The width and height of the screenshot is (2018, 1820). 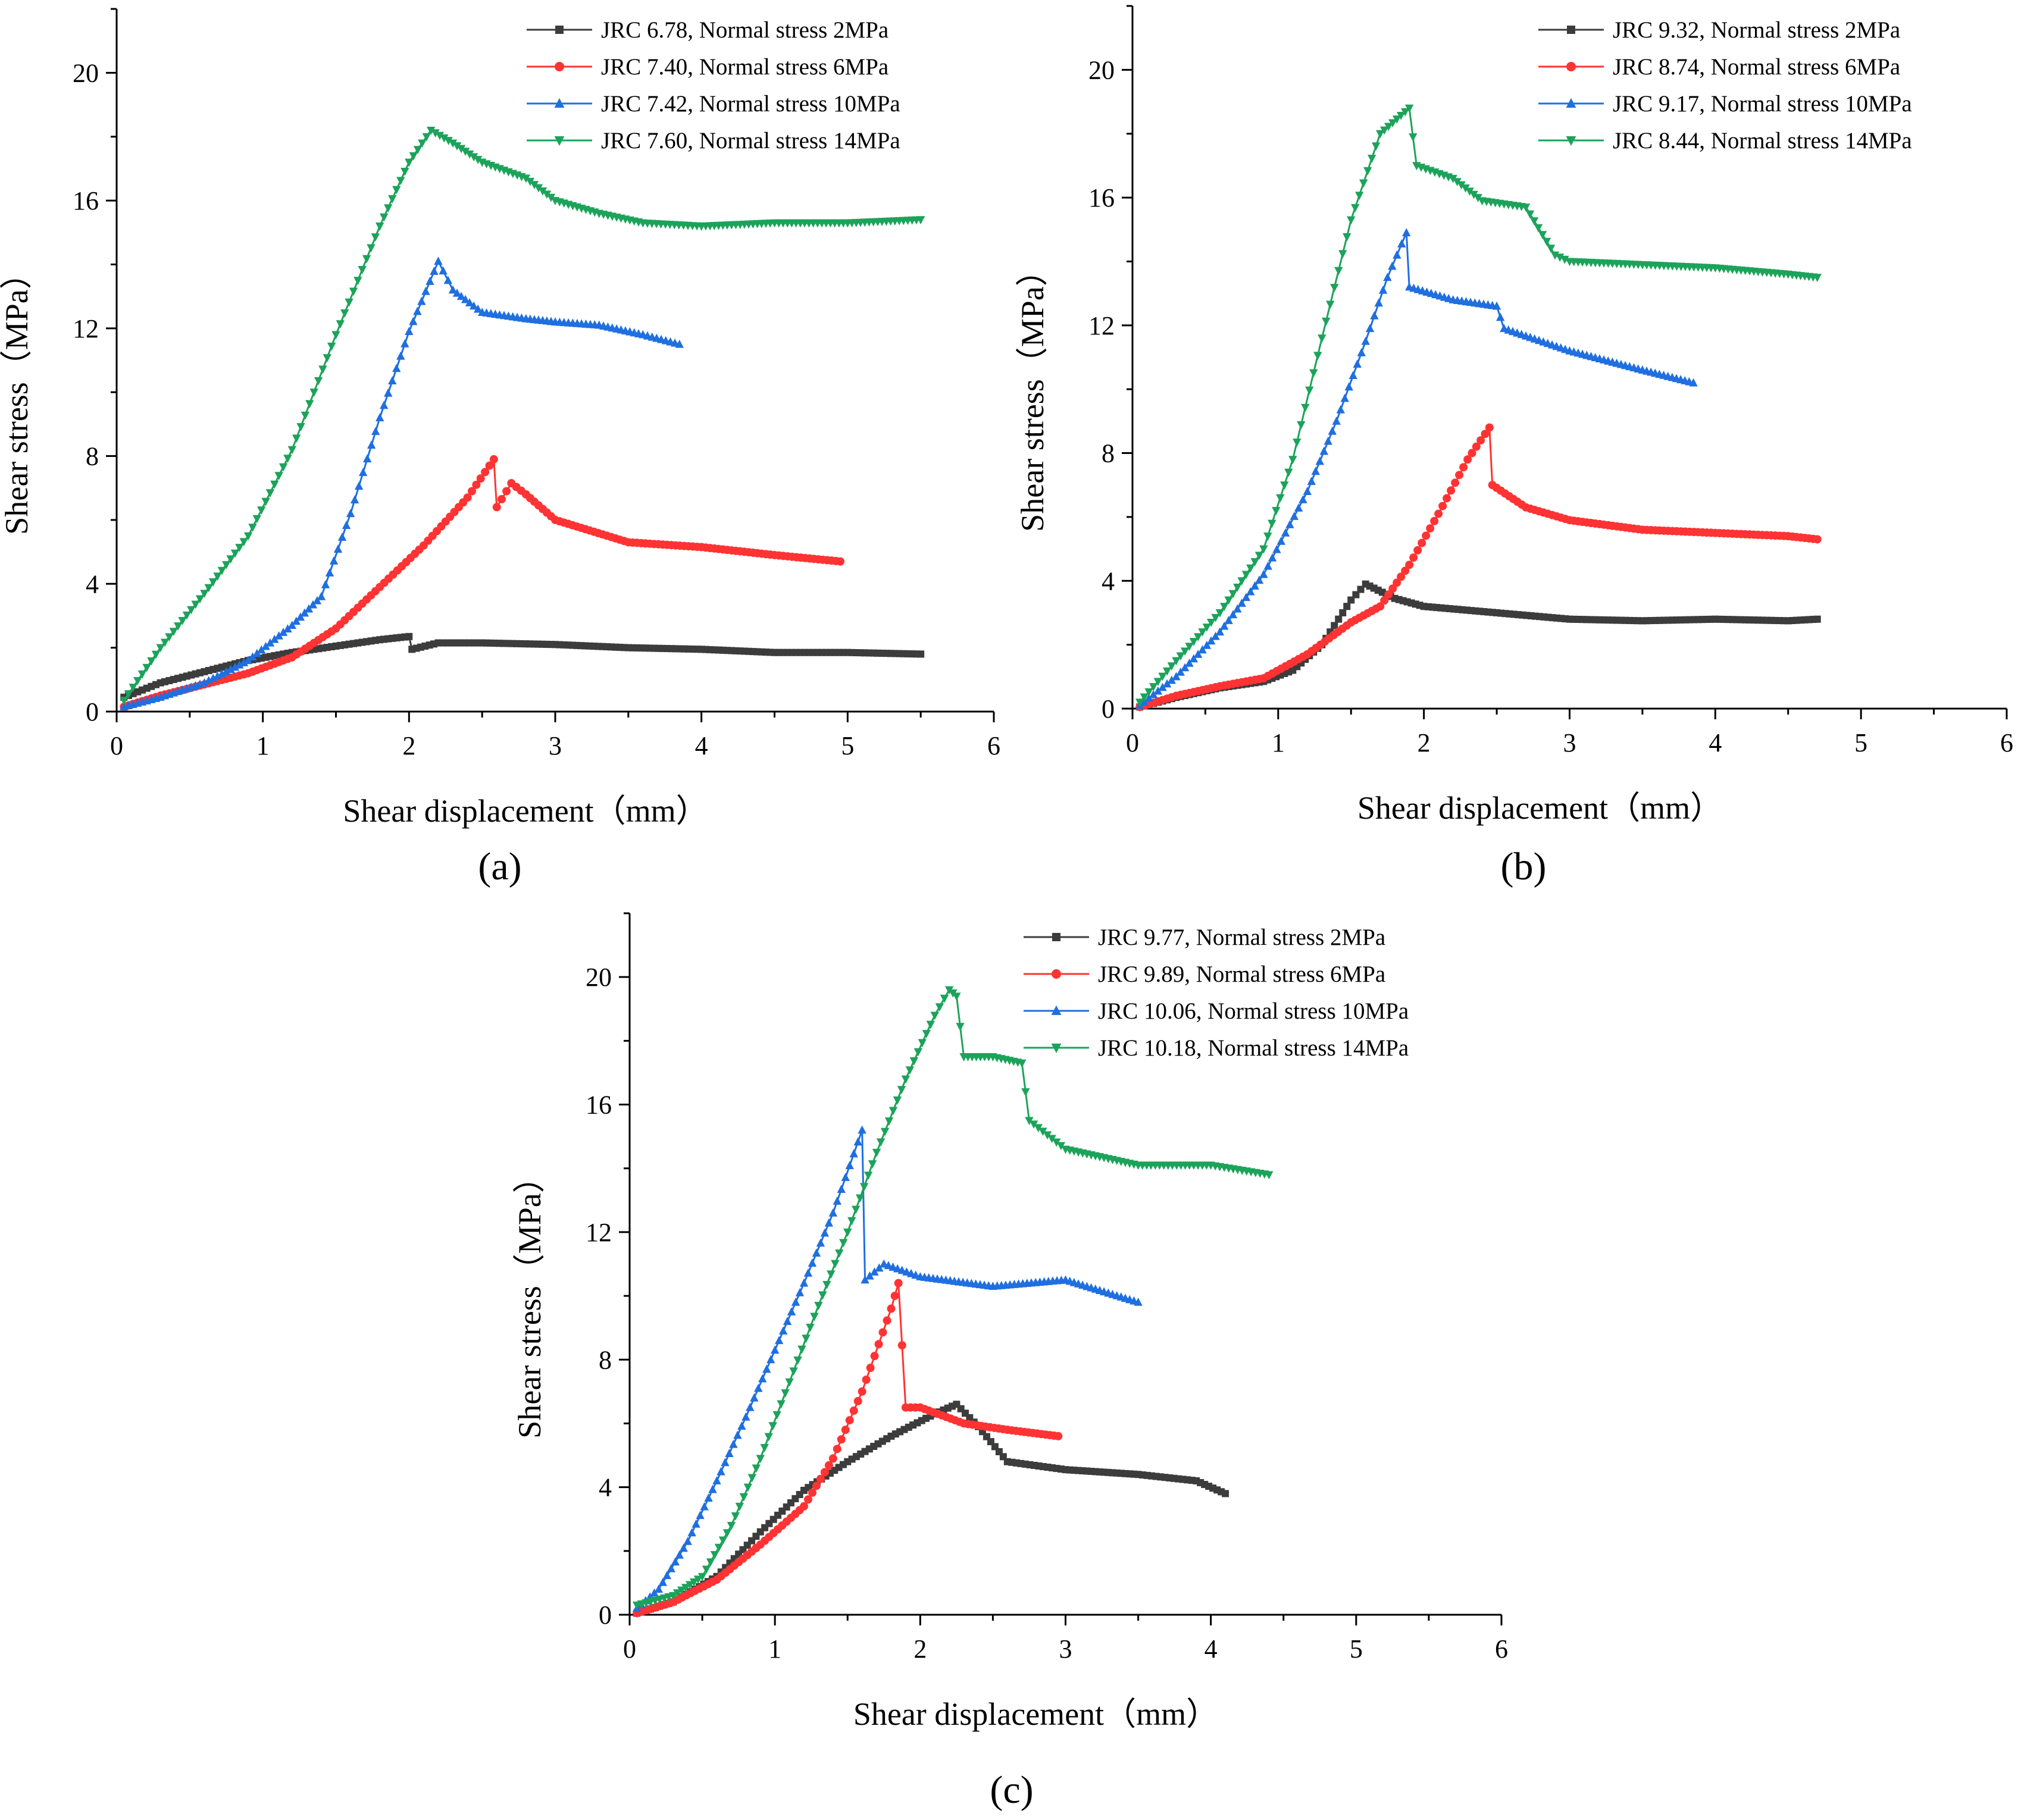 What do you see at coordinates (525, 811) in the screenshot?
I see `x-axis-title: Shear displacement（mm）` at bounding box center [525, 811].